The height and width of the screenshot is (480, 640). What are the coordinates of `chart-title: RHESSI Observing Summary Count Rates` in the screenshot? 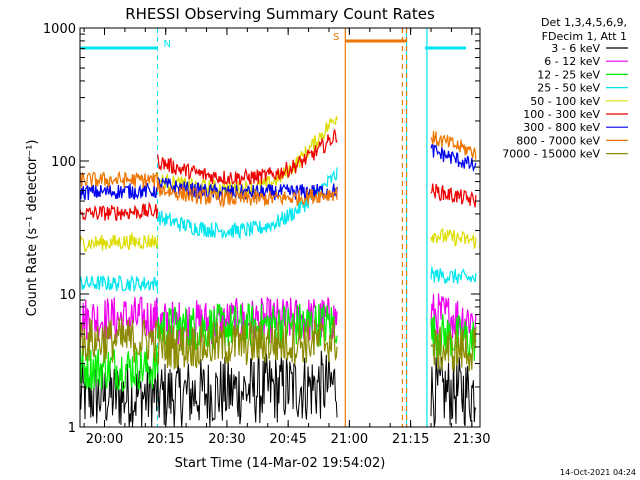 It's located at (280, 14).